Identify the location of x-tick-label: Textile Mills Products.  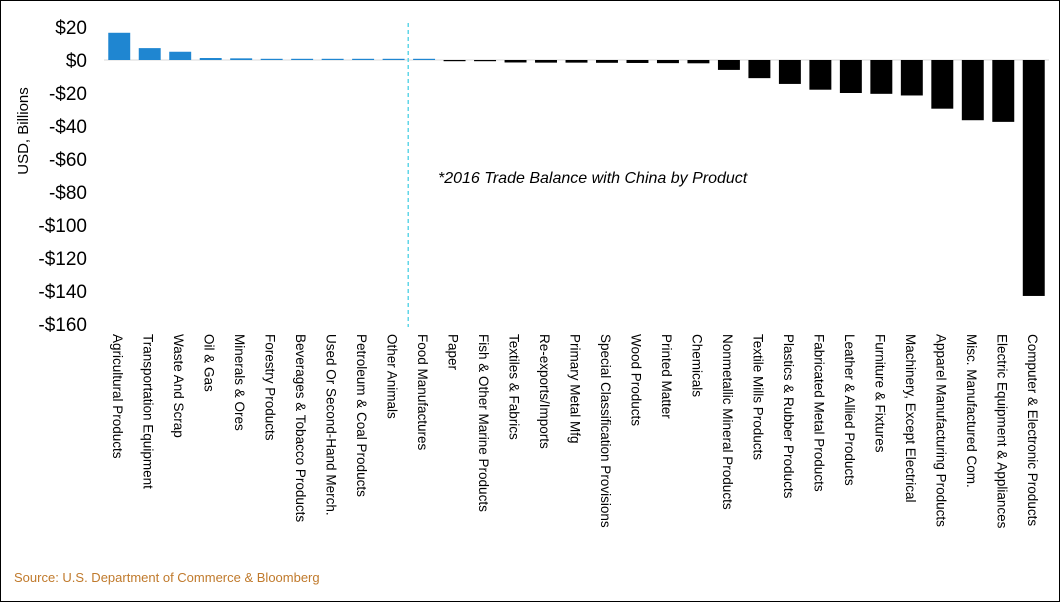
(757, 397).